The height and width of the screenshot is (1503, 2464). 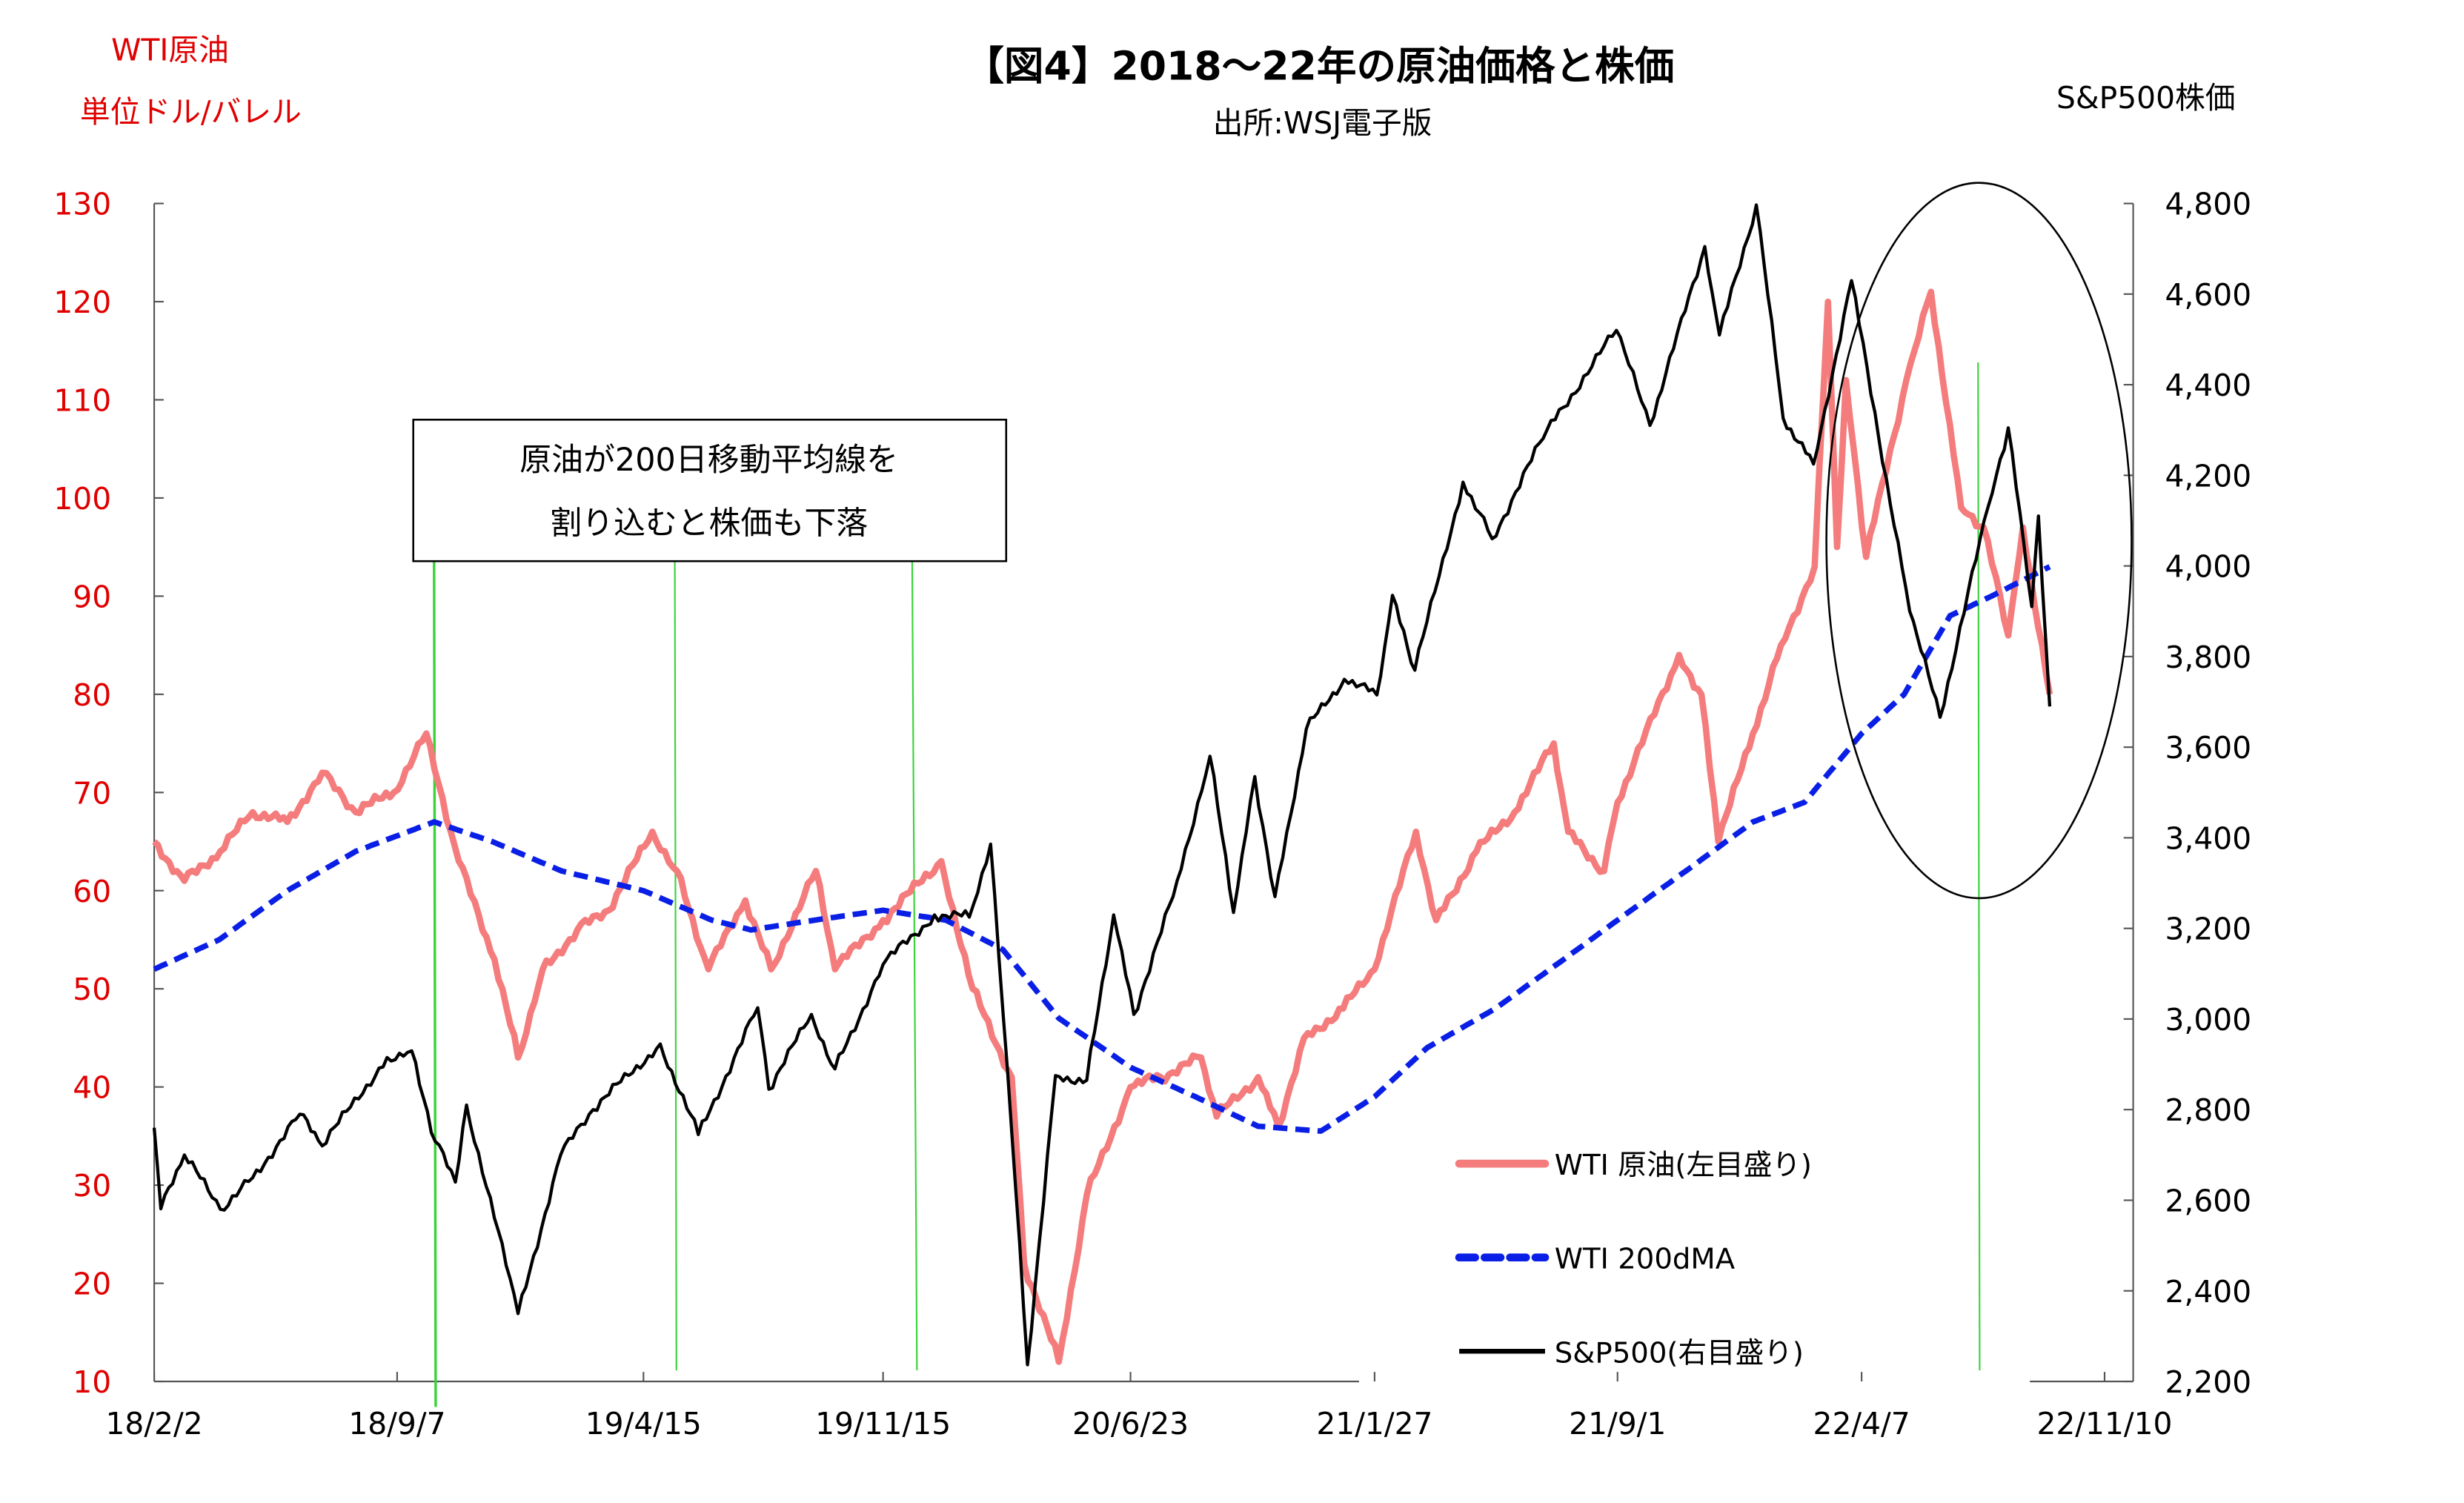 What do you see at coordinates (1679, 1353) in the screenshot?
I see `legend-label-sp500: S&P500(右目盛り)` at bounding box center [1679, 1353].